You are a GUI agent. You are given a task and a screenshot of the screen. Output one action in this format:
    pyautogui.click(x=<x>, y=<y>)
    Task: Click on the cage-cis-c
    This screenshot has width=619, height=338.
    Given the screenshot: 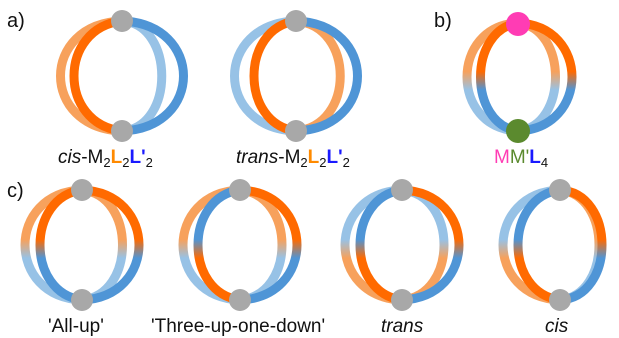 What is the action you would take?
    pyautogui.click(x=552, y=245)
    